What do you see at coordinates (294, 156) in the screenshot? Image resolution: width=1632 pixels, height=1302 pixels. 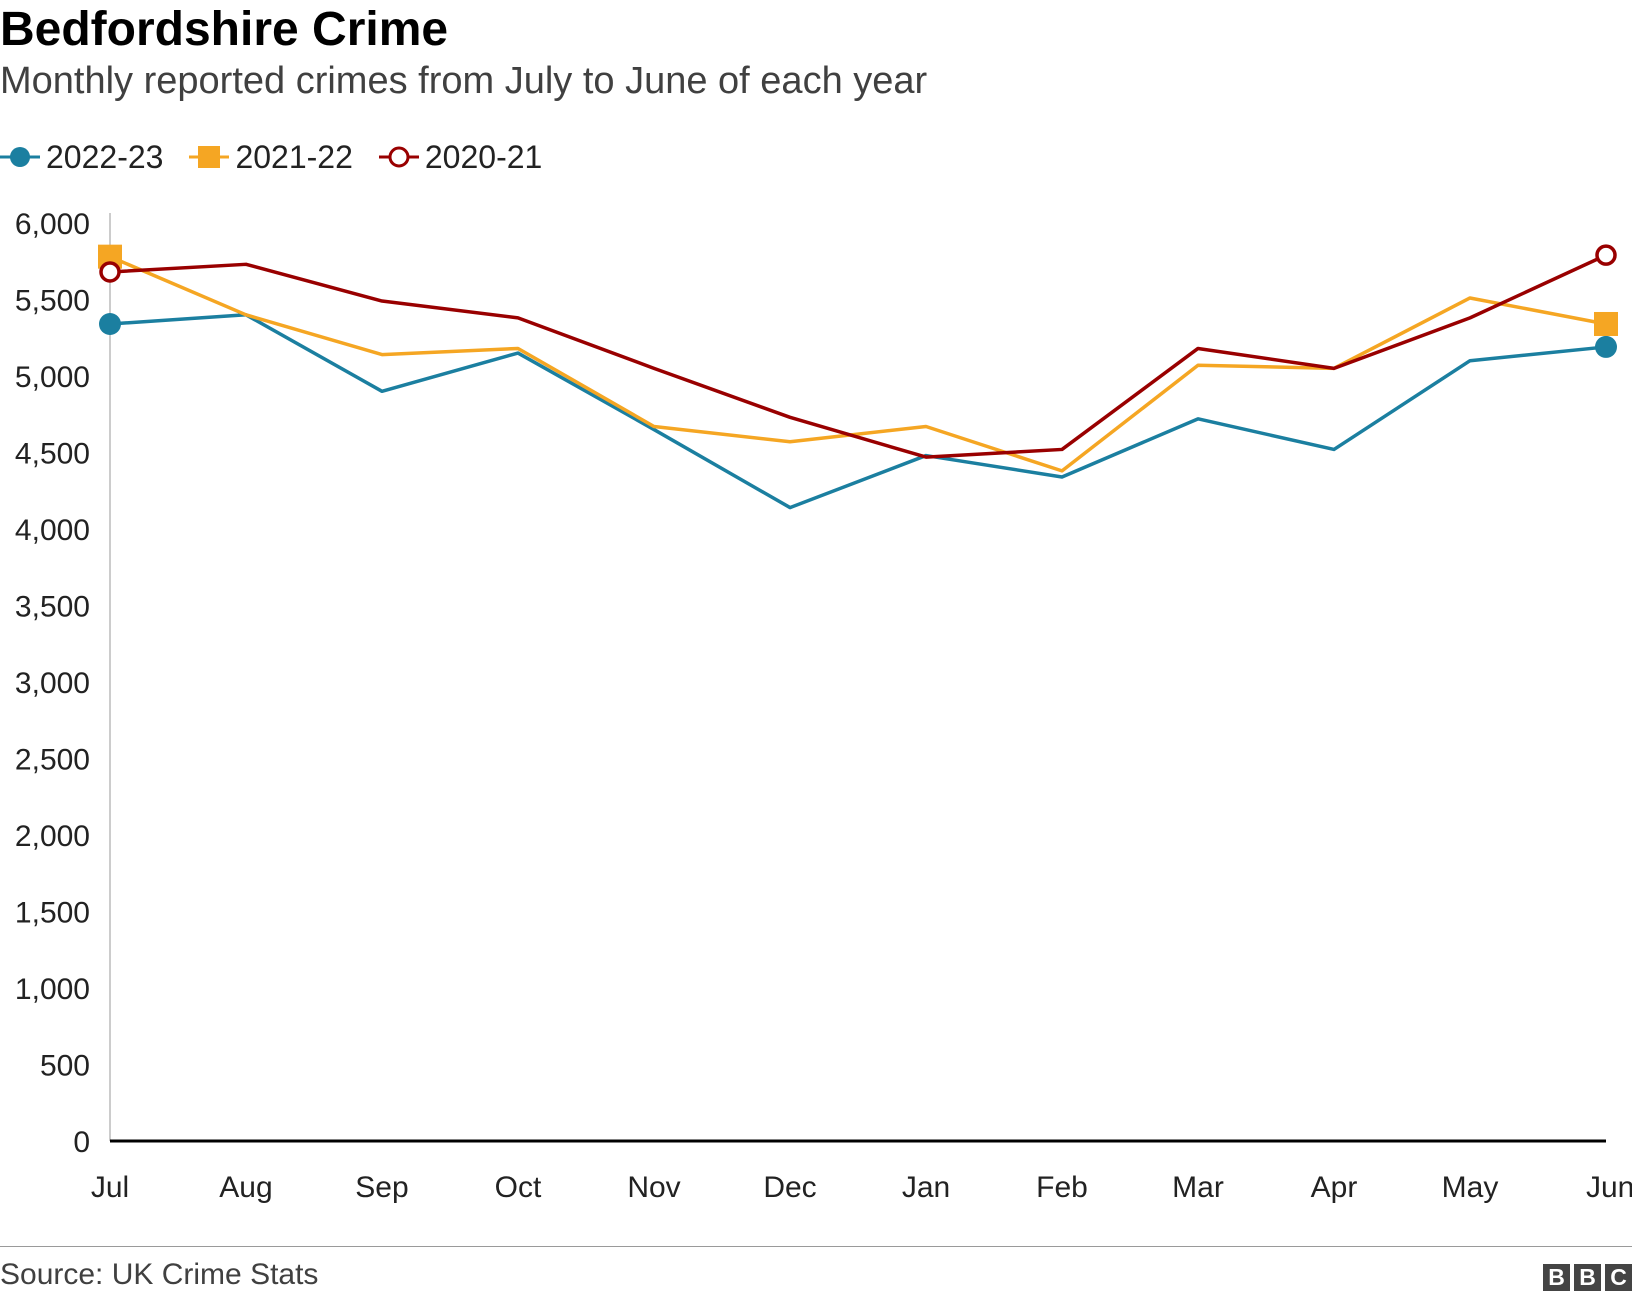 I see `legend-label: 2021-22` at bounding box center [294, 156].